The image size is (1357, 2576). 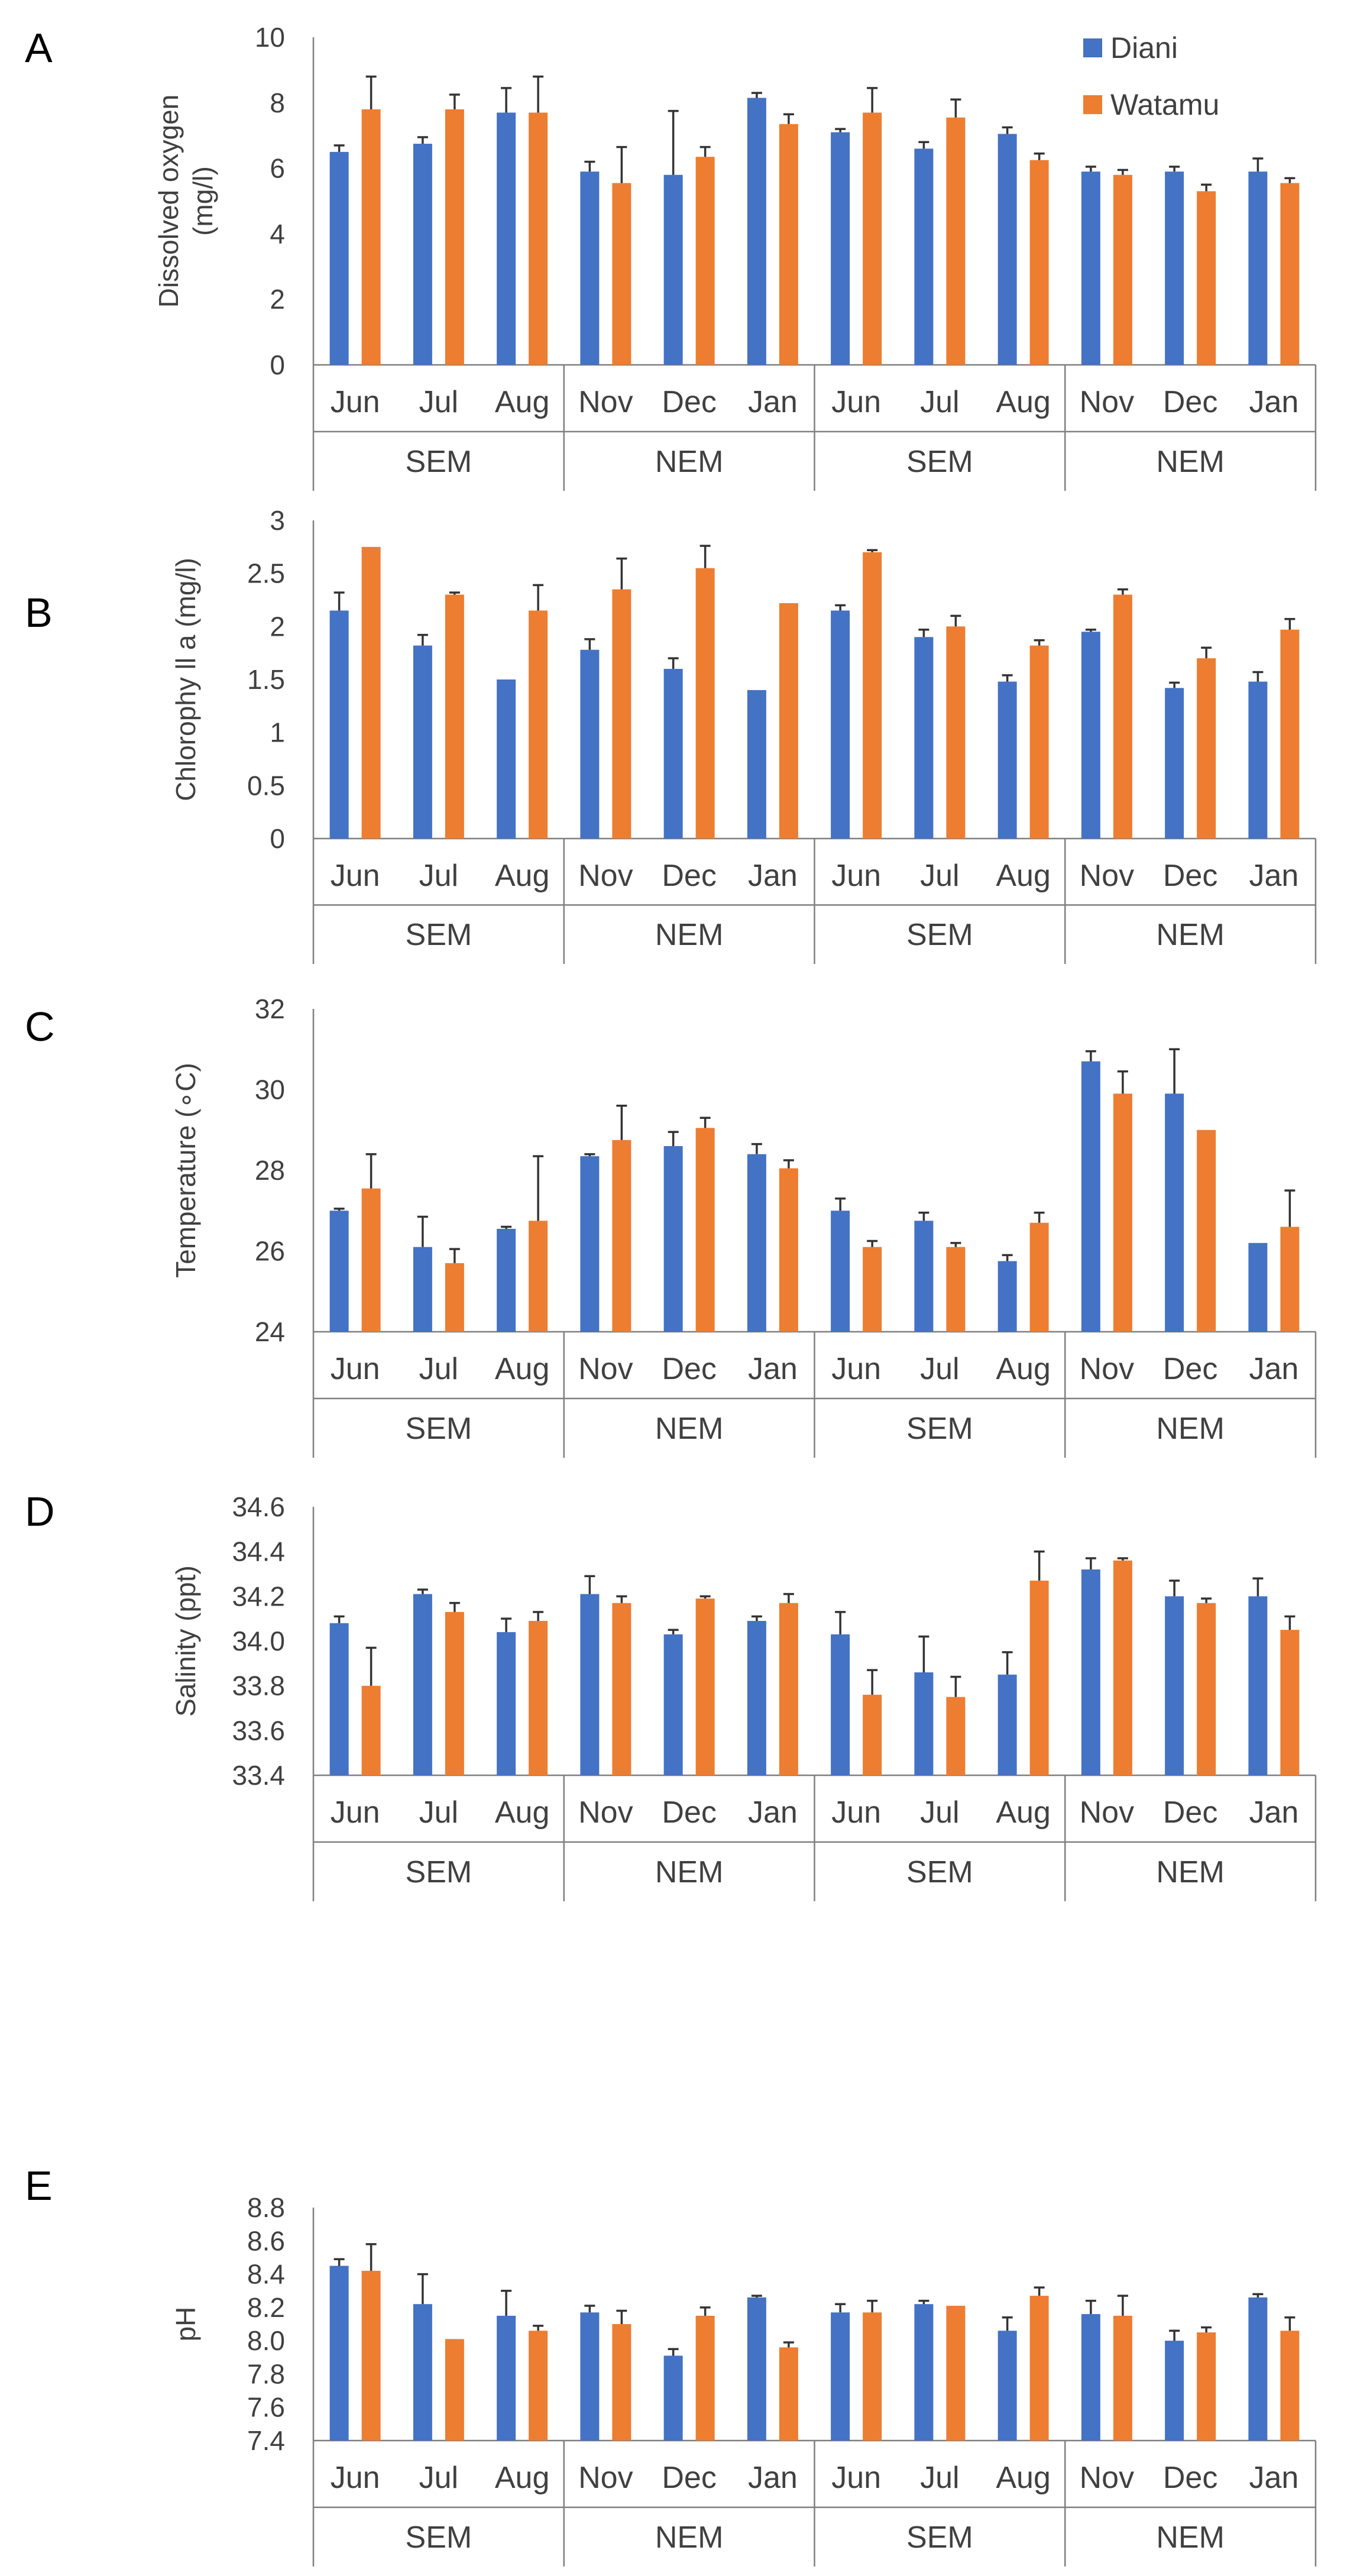 I want to click on panel-d-ytick-2: 33.8, so click(x=258, y=1686).